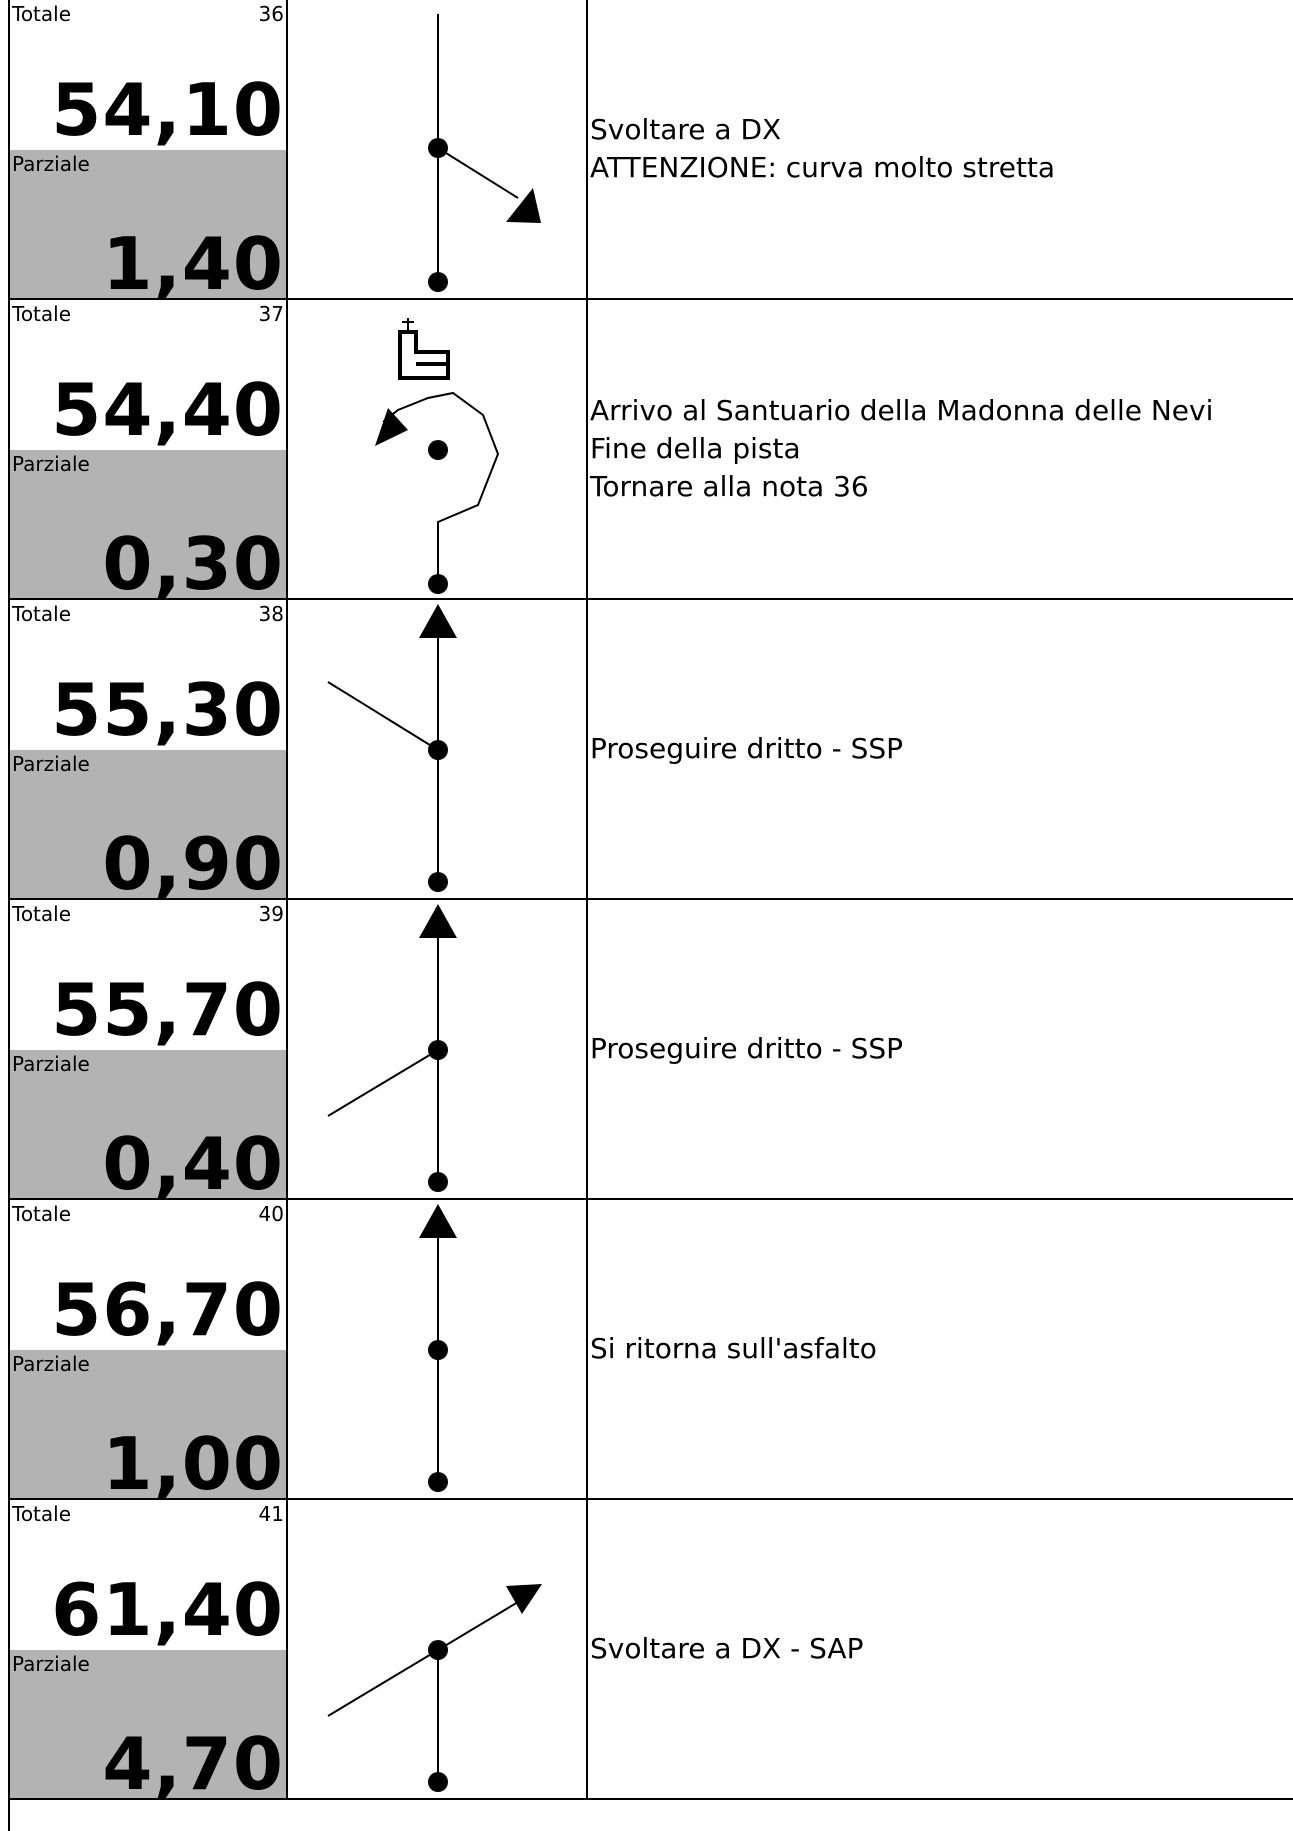 The width and height of the screenshot is (1293, 1831). Describe the element at coordinates (424, 349) in the screenshot. I see `church-icon` at that location.